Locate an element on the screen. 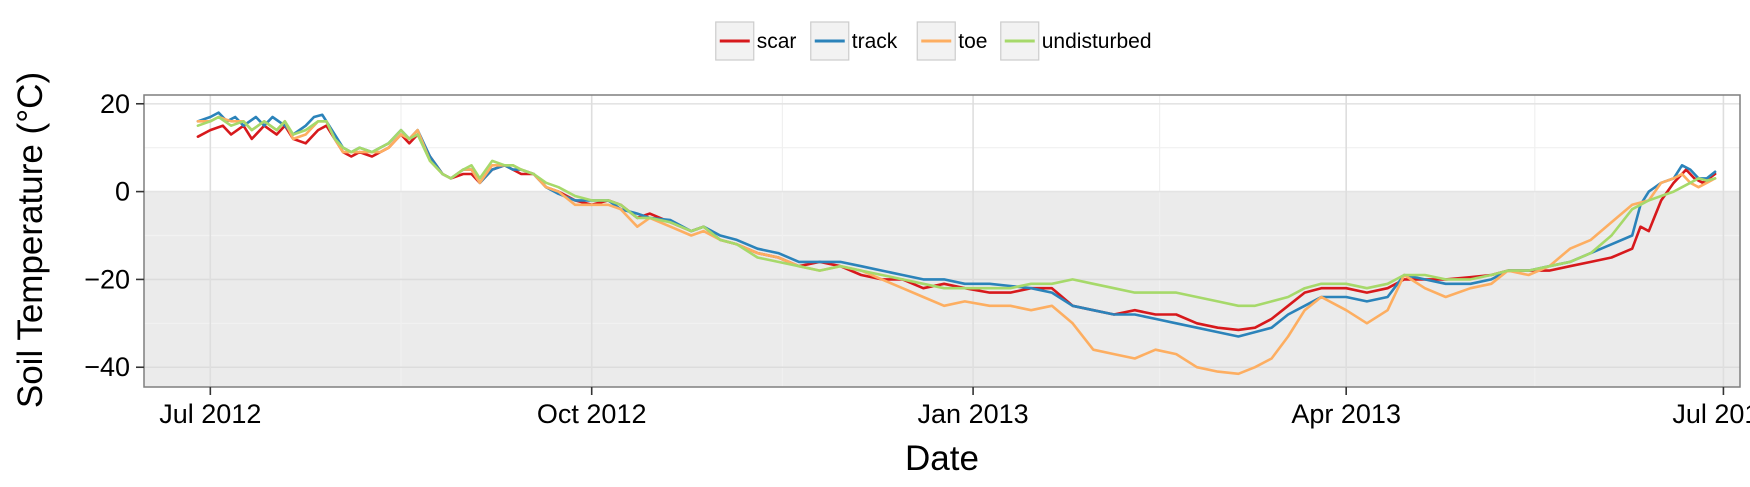 The image size is (1750, 487). x-tick-label: Jul 2012 is located at coordinates (210, 414).